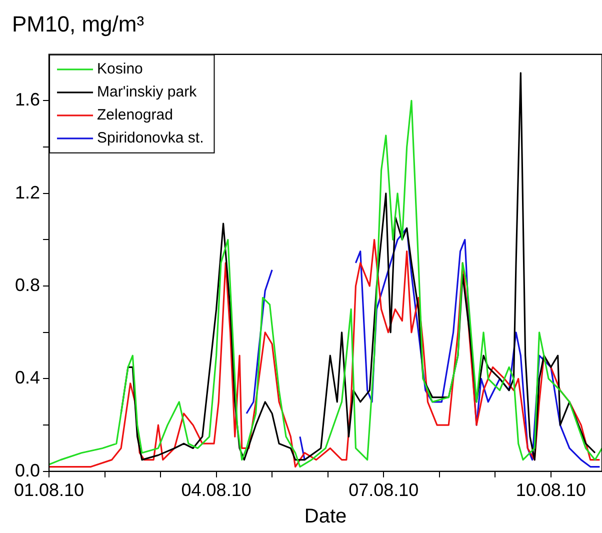 This screenshot has width=602, height=533. What do you see at coordinates (147, 92) in the screenshot?
I see `legend-label: Mar'inskiy park` at bounding box center [147, 92].